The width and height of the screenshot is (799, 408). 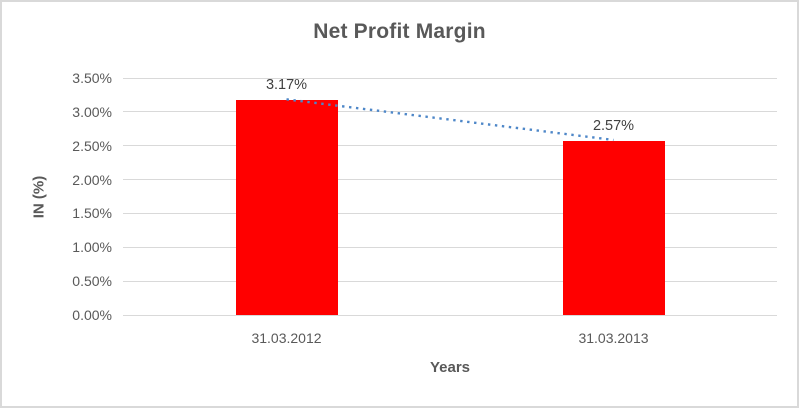 I want to click on y-tick-2.50%: 2.50%, so click(x=92, y=145).